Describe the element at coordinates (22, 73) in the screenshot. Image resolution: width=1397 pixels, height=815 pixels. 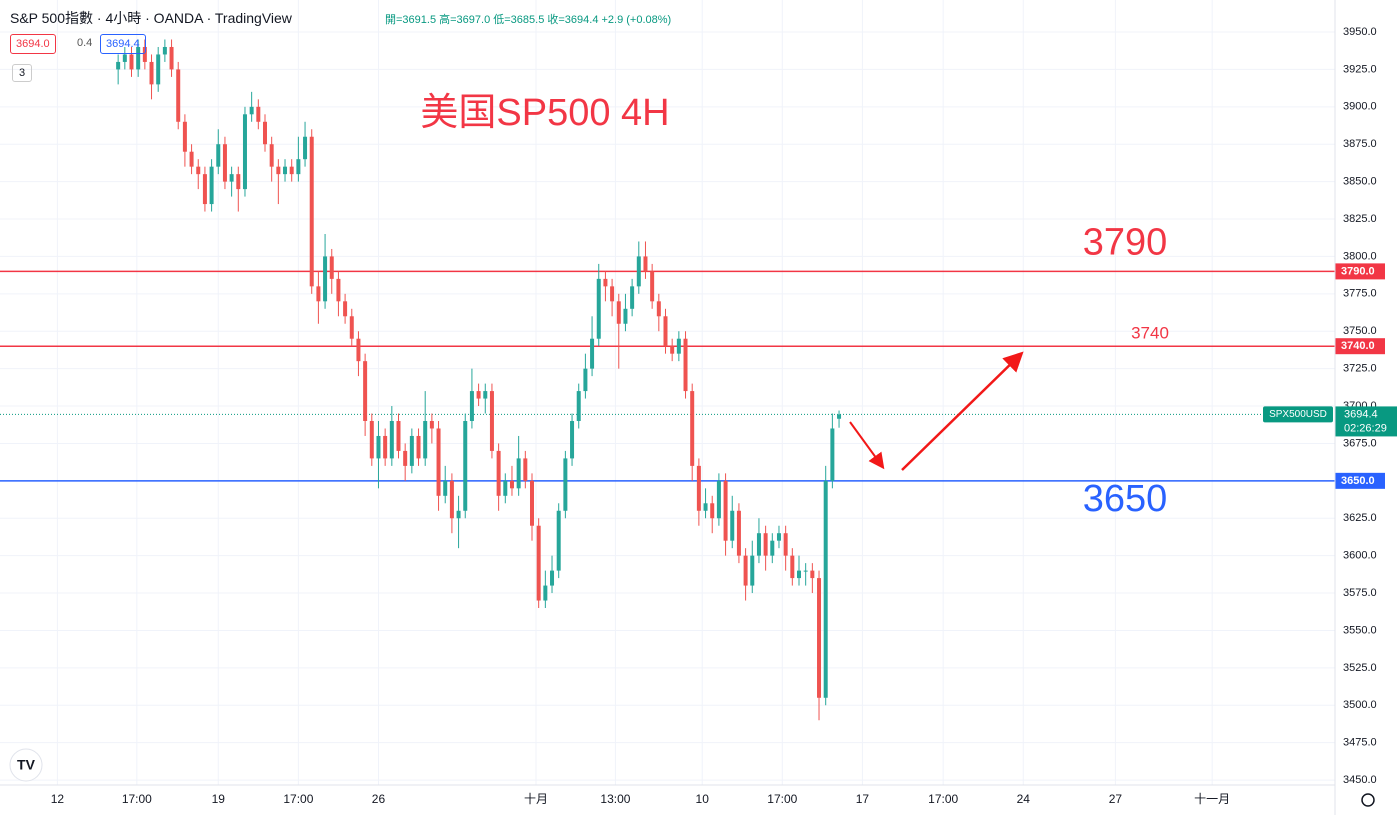
I see `indicator-toggle: 3` at that location.